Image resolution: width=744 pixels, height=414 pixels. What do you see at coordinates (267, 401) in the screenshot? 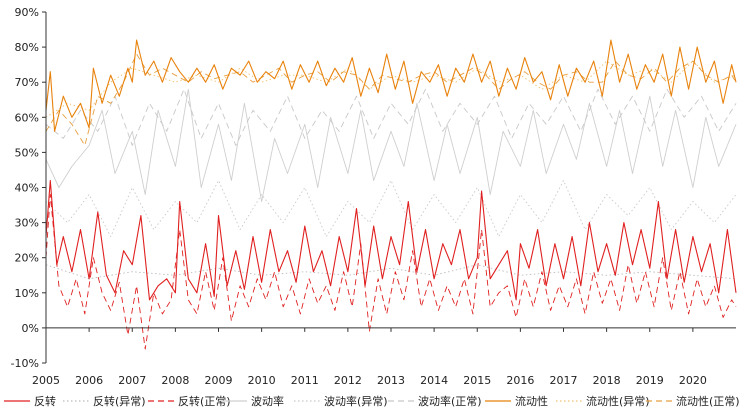
I see `legend-label: 波动率` at bounding box center [267, 401].